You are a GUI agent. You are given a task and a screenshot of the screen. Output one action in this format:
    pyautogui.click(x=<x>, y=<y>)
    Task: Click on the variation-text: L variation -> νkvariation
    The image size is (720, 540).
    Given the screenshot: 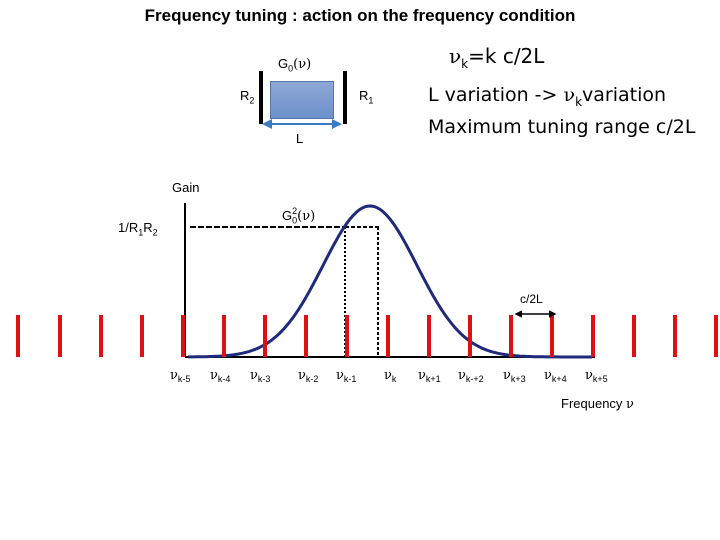 What is the action you would take?
    pyautogui.click(x=547, y=96)
    